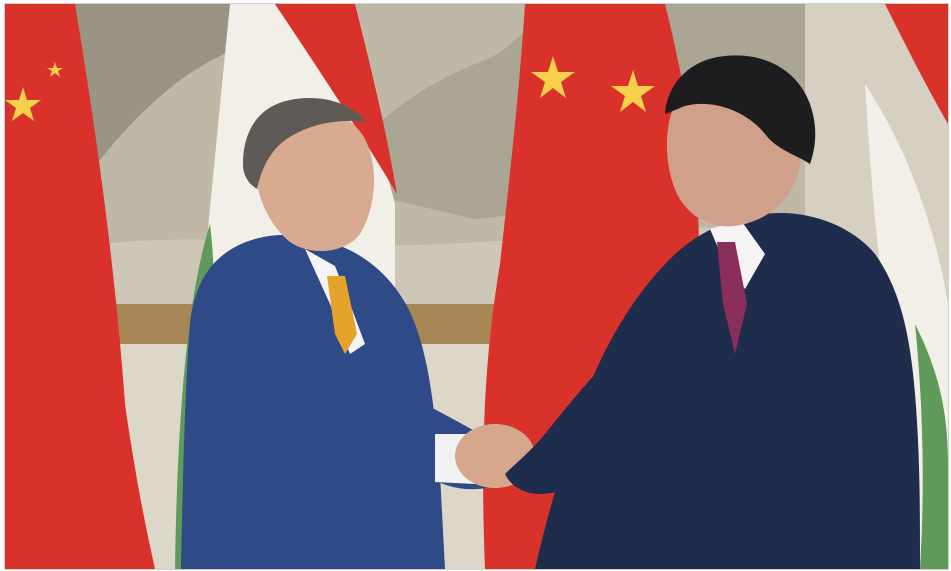 The width and height of the screenshot is (951, 571). I want to click on face, so click(315, 179).